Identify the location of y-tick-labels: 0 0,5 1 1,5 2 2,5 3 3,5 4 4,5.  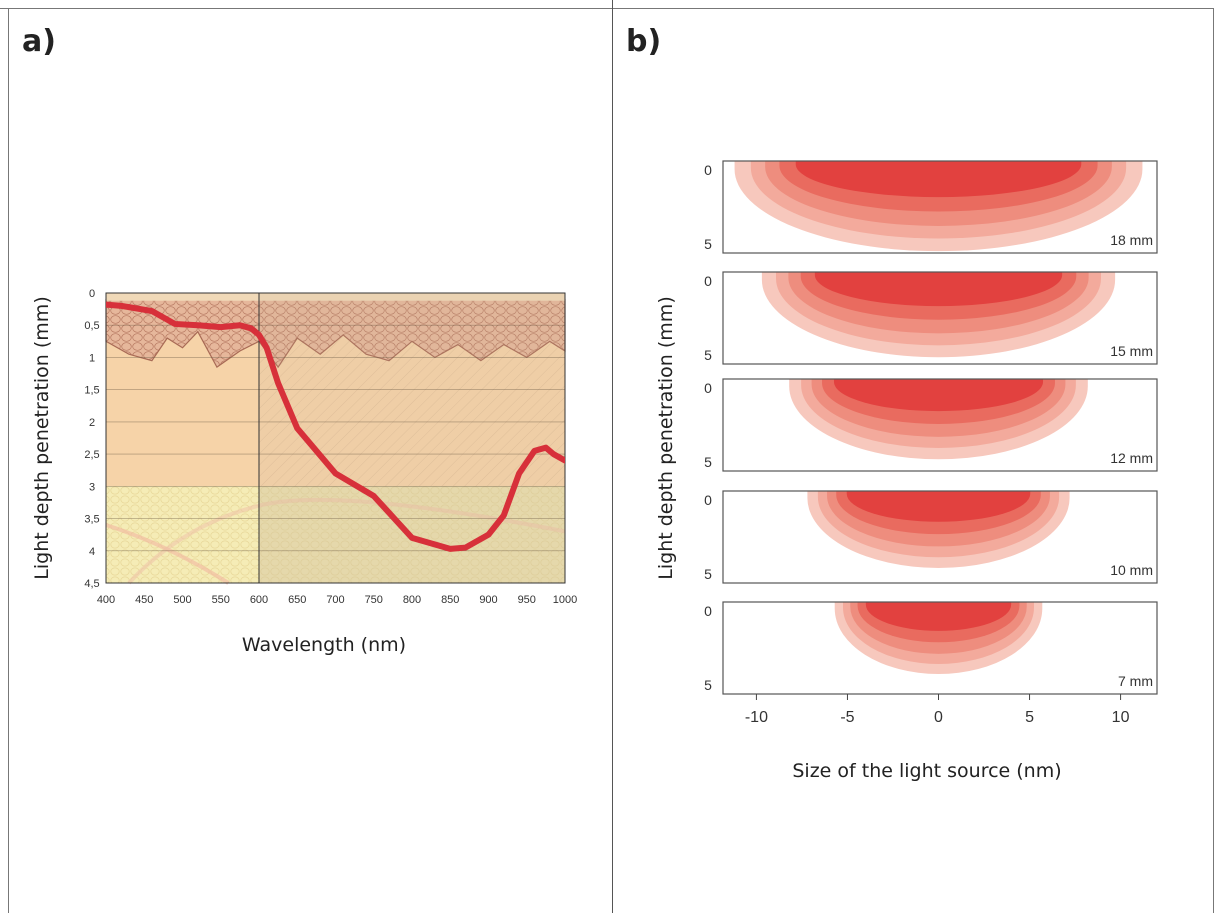
(91, 439).